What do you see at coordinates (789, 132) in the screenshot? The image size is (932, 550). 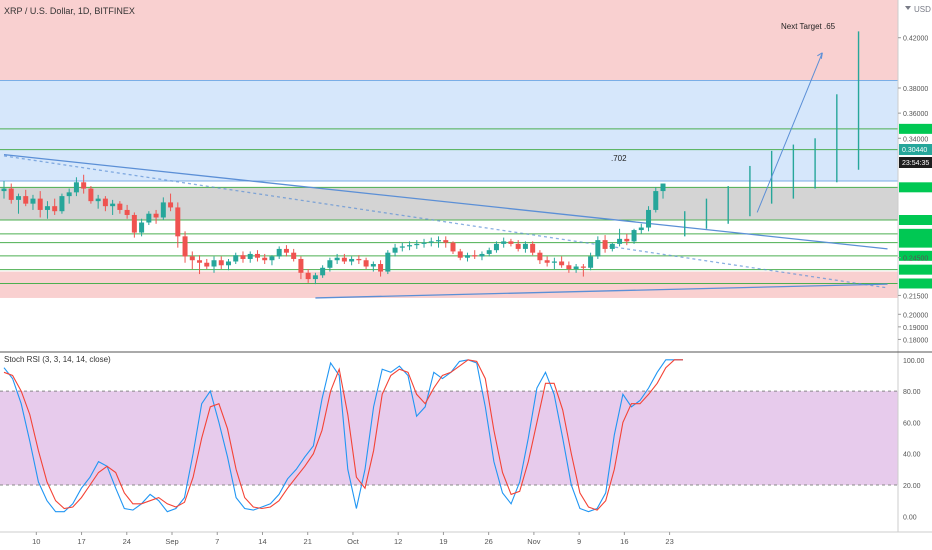 I see `target-arrow-line` at bounding box center [789, 132].